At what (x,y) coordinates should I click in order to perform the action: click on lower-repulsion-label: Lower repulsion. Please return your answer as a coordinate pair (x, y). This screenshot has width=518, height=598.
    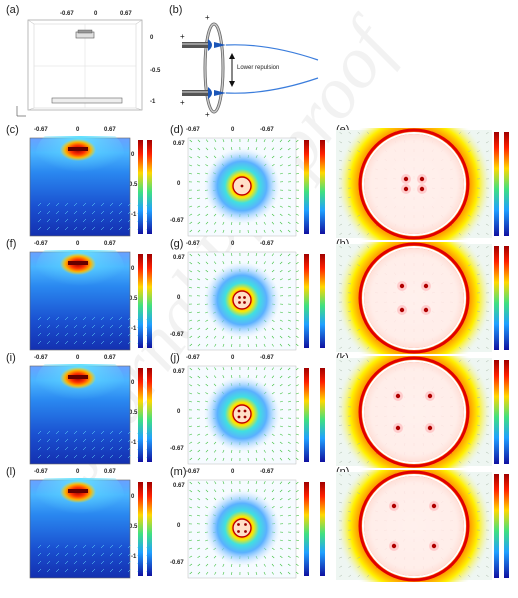
    Looking at the image, I should click on (258, 68).